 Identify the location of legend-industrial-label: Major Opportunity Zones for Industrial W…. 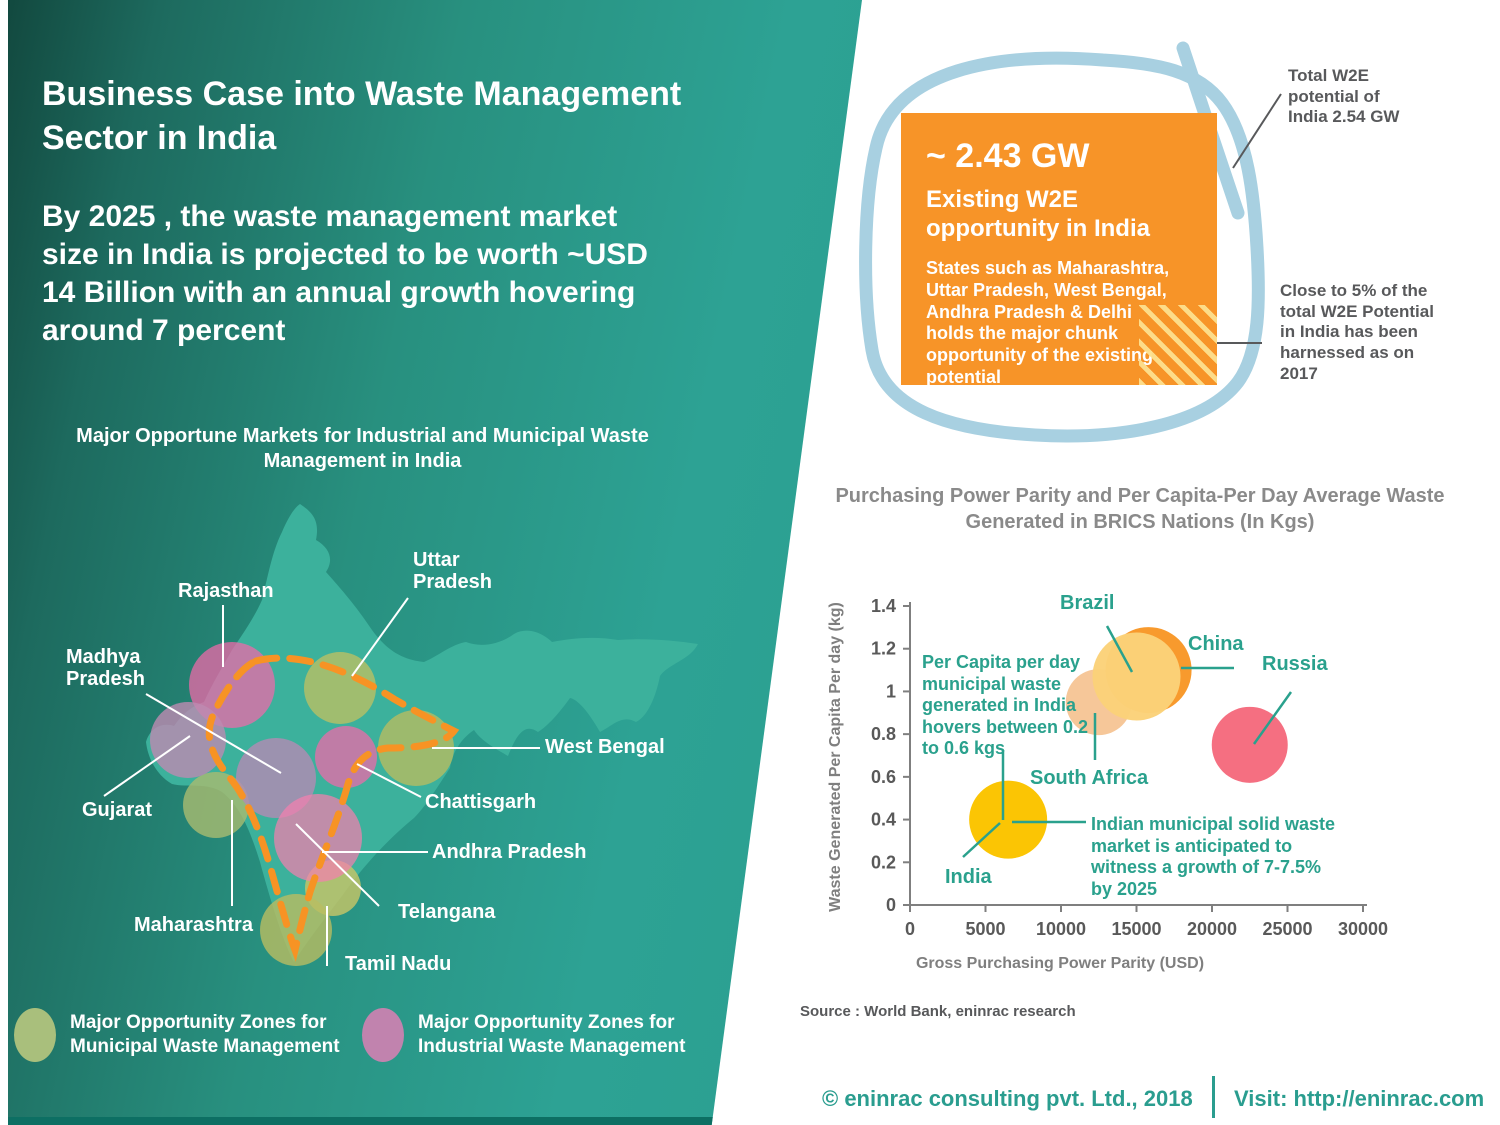
(552, 1034).